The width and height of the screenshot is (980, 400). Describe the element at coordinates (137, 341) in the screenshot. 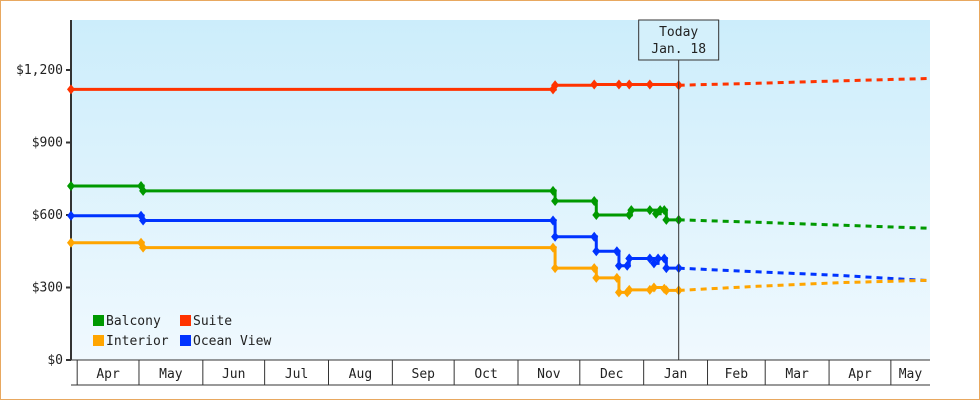

I see `legend-label-interior: Interior` at that location.